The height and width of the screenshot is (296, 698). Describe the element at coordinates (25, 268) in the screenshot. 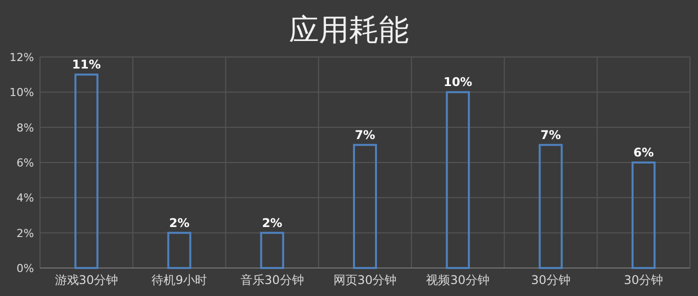

I see `y-tick-label: 0%` at that location.